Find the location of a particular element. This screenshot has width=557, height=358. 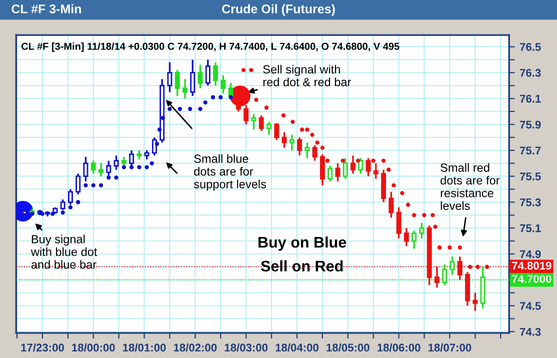

text: CL #F [3-Min] 11/18/14 +0.0300 C 74.7200, H 74.7400, L 74.6400, O 74.6800, V 495 is located at coordinates (210, 47).